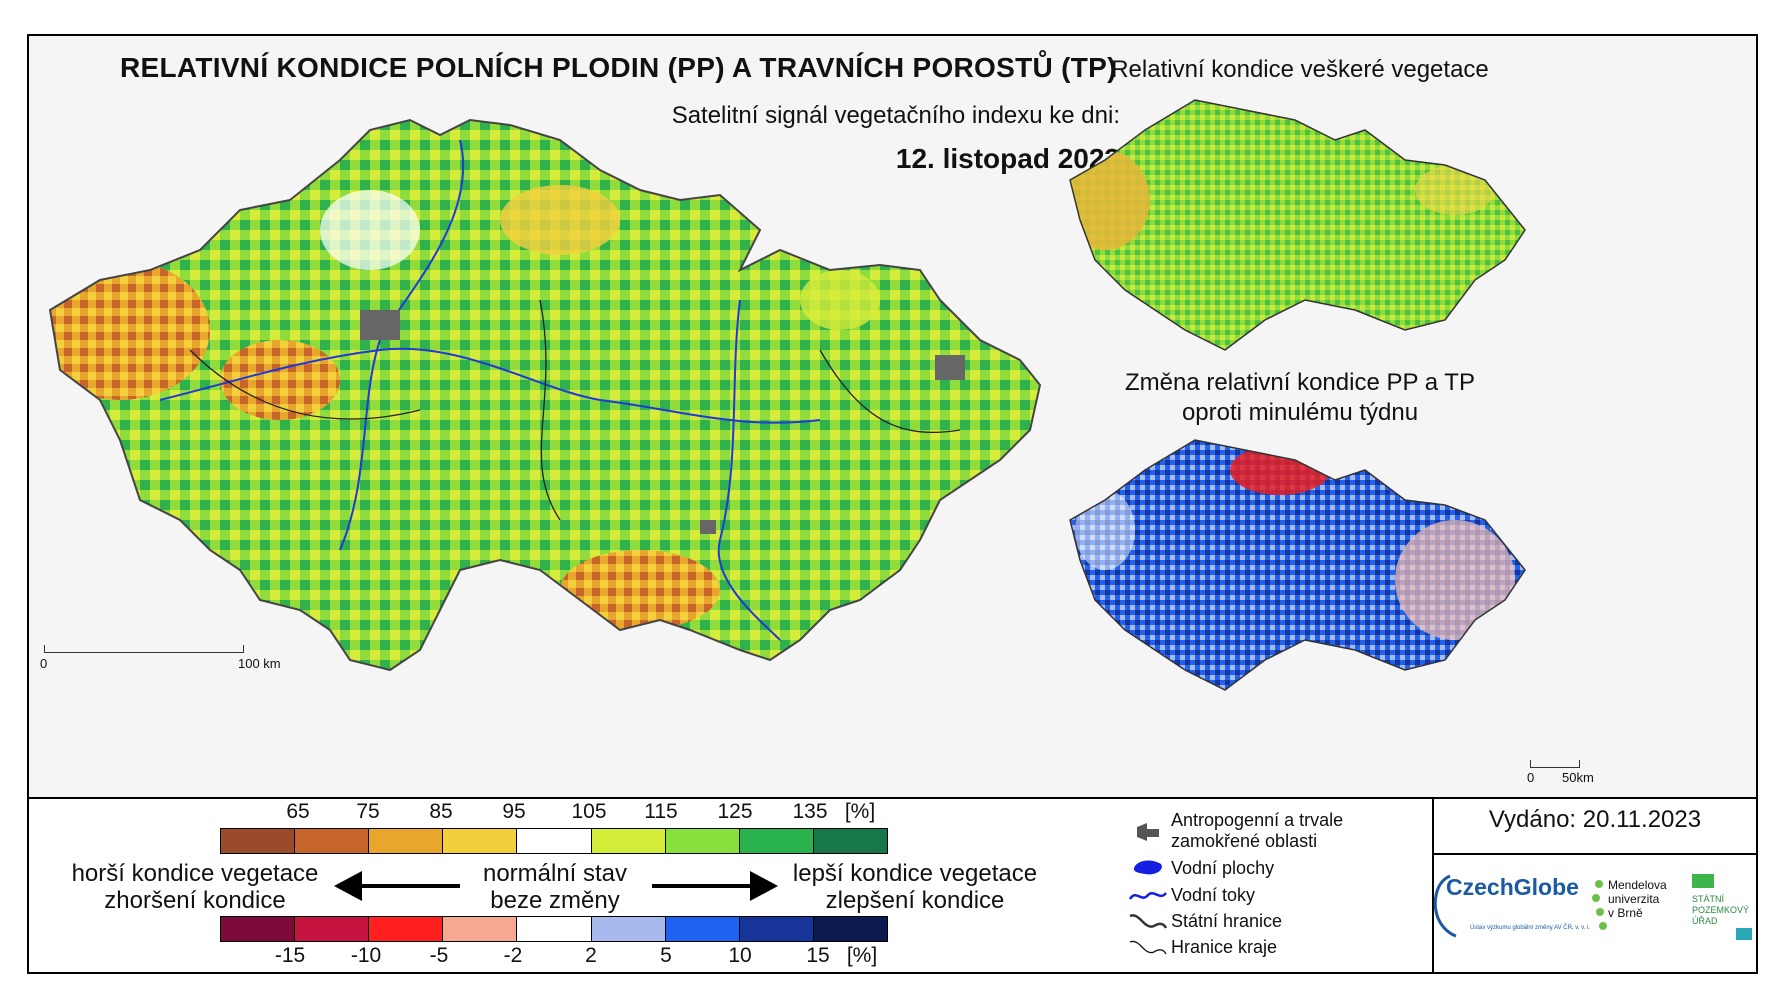 This screenshot has height=1003, width=1772. I want to click on arrow-left-icon, so click(397, 886).